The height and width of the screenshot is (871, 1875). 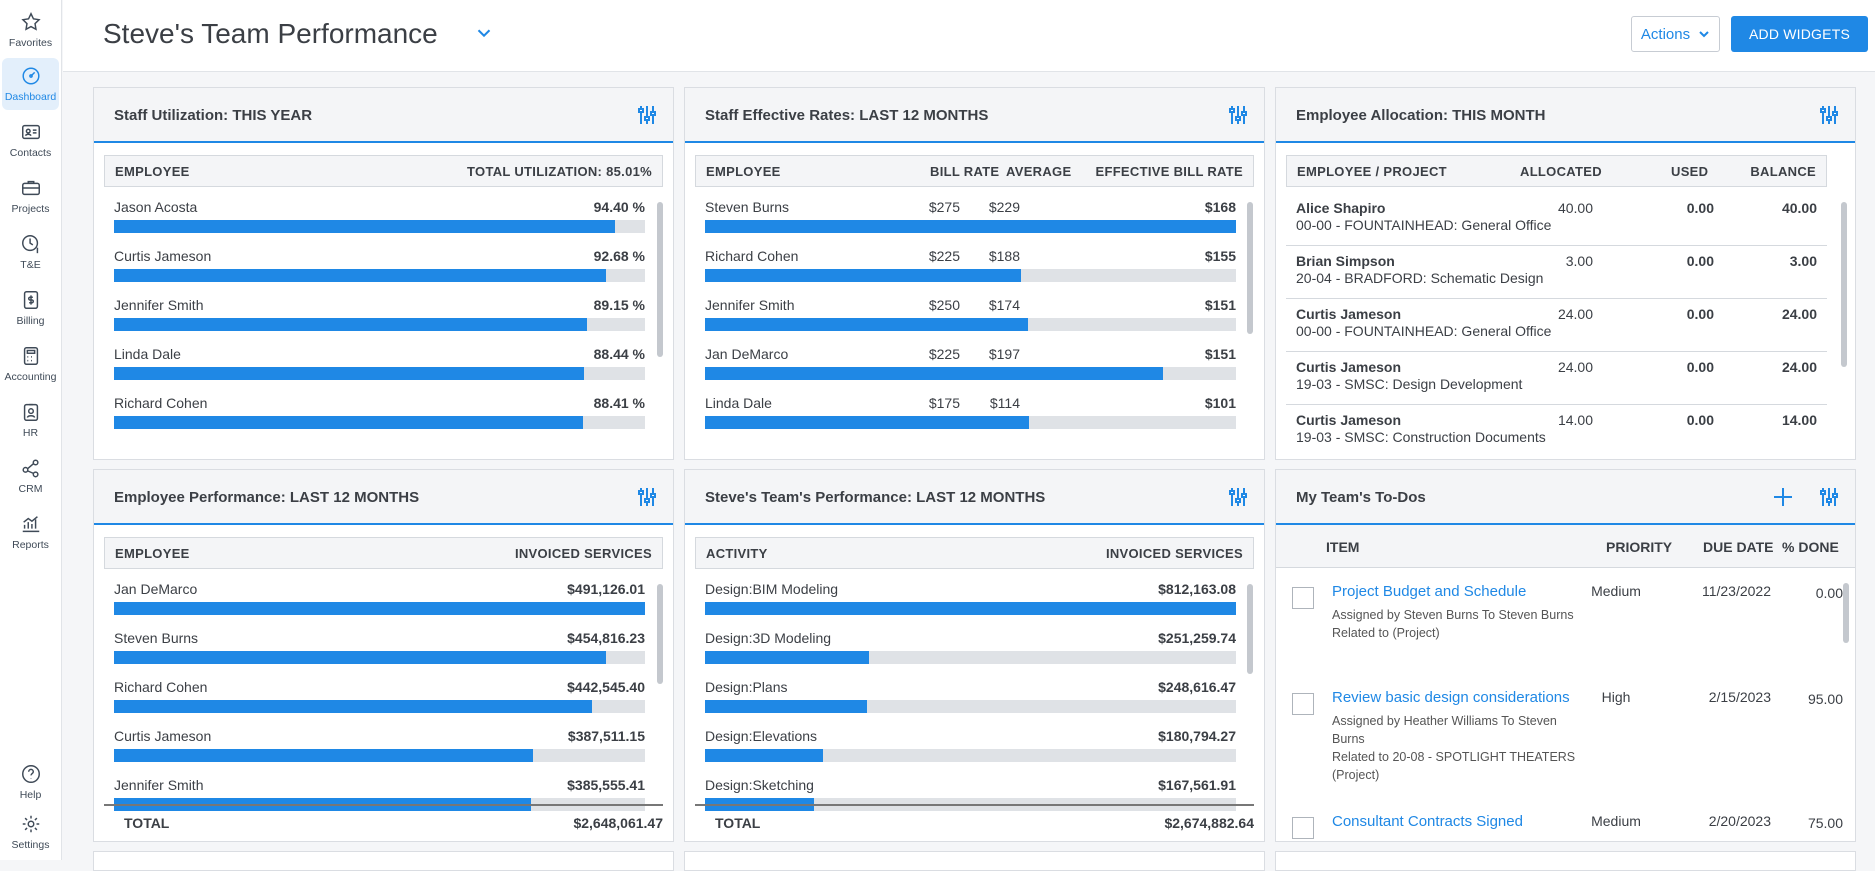 I want to click on add-widgets-button: ADD WIDGETS, so click(x=1799, y=34).